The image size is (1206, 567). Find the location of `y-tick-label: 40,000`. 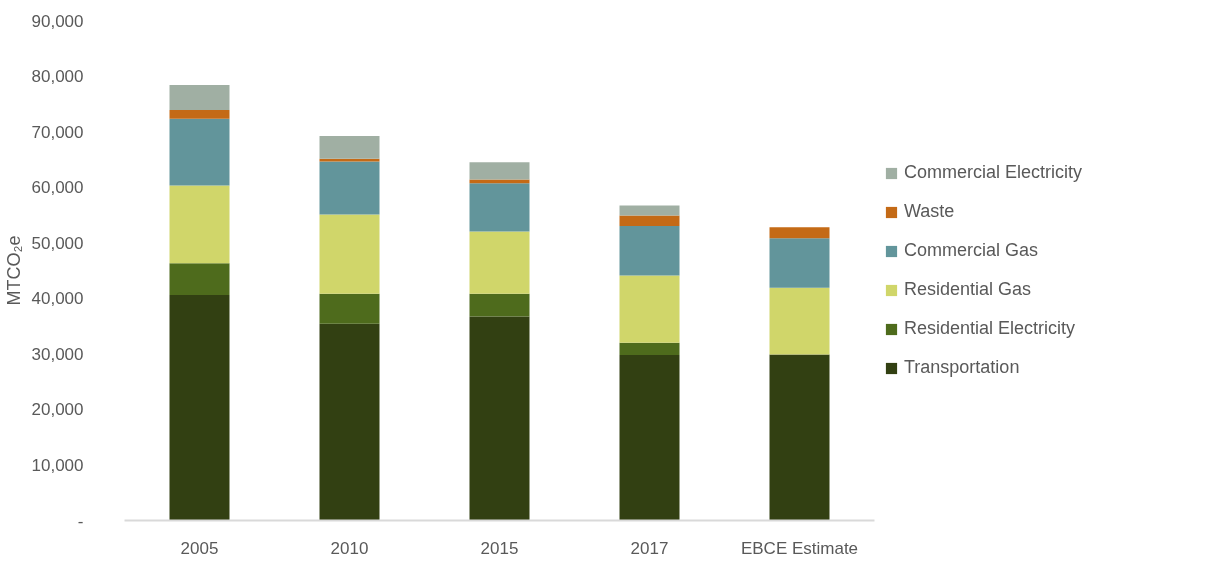

y-tick-label: 40,000 is located at coordinates (57, 299).